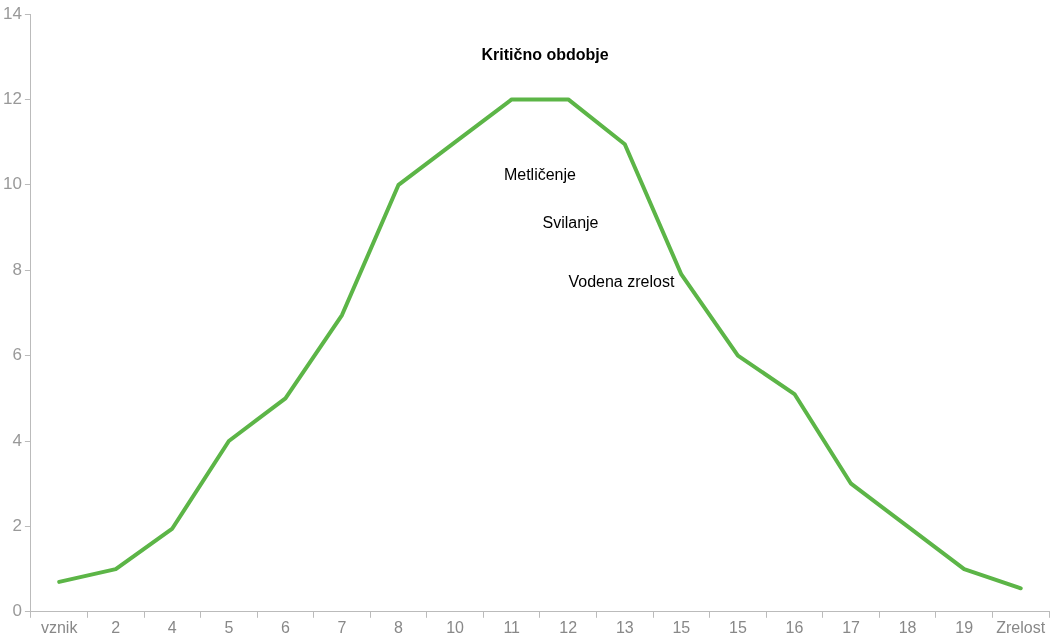  Describe the element at coordinates (1021, 627) in the screenshot. I see `x-tick-label: Zrelost` at that location.